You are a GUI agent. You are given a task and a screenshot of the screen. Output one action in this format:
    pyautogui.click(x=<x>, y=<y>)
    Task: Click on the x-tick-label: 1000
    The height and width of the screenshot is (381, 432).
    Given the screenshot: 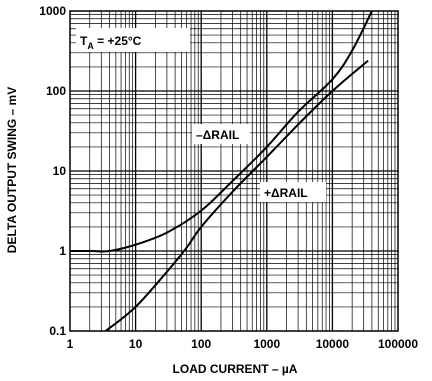 What is the action you would take?
    pyautogui.click(x=266, y=344)
    